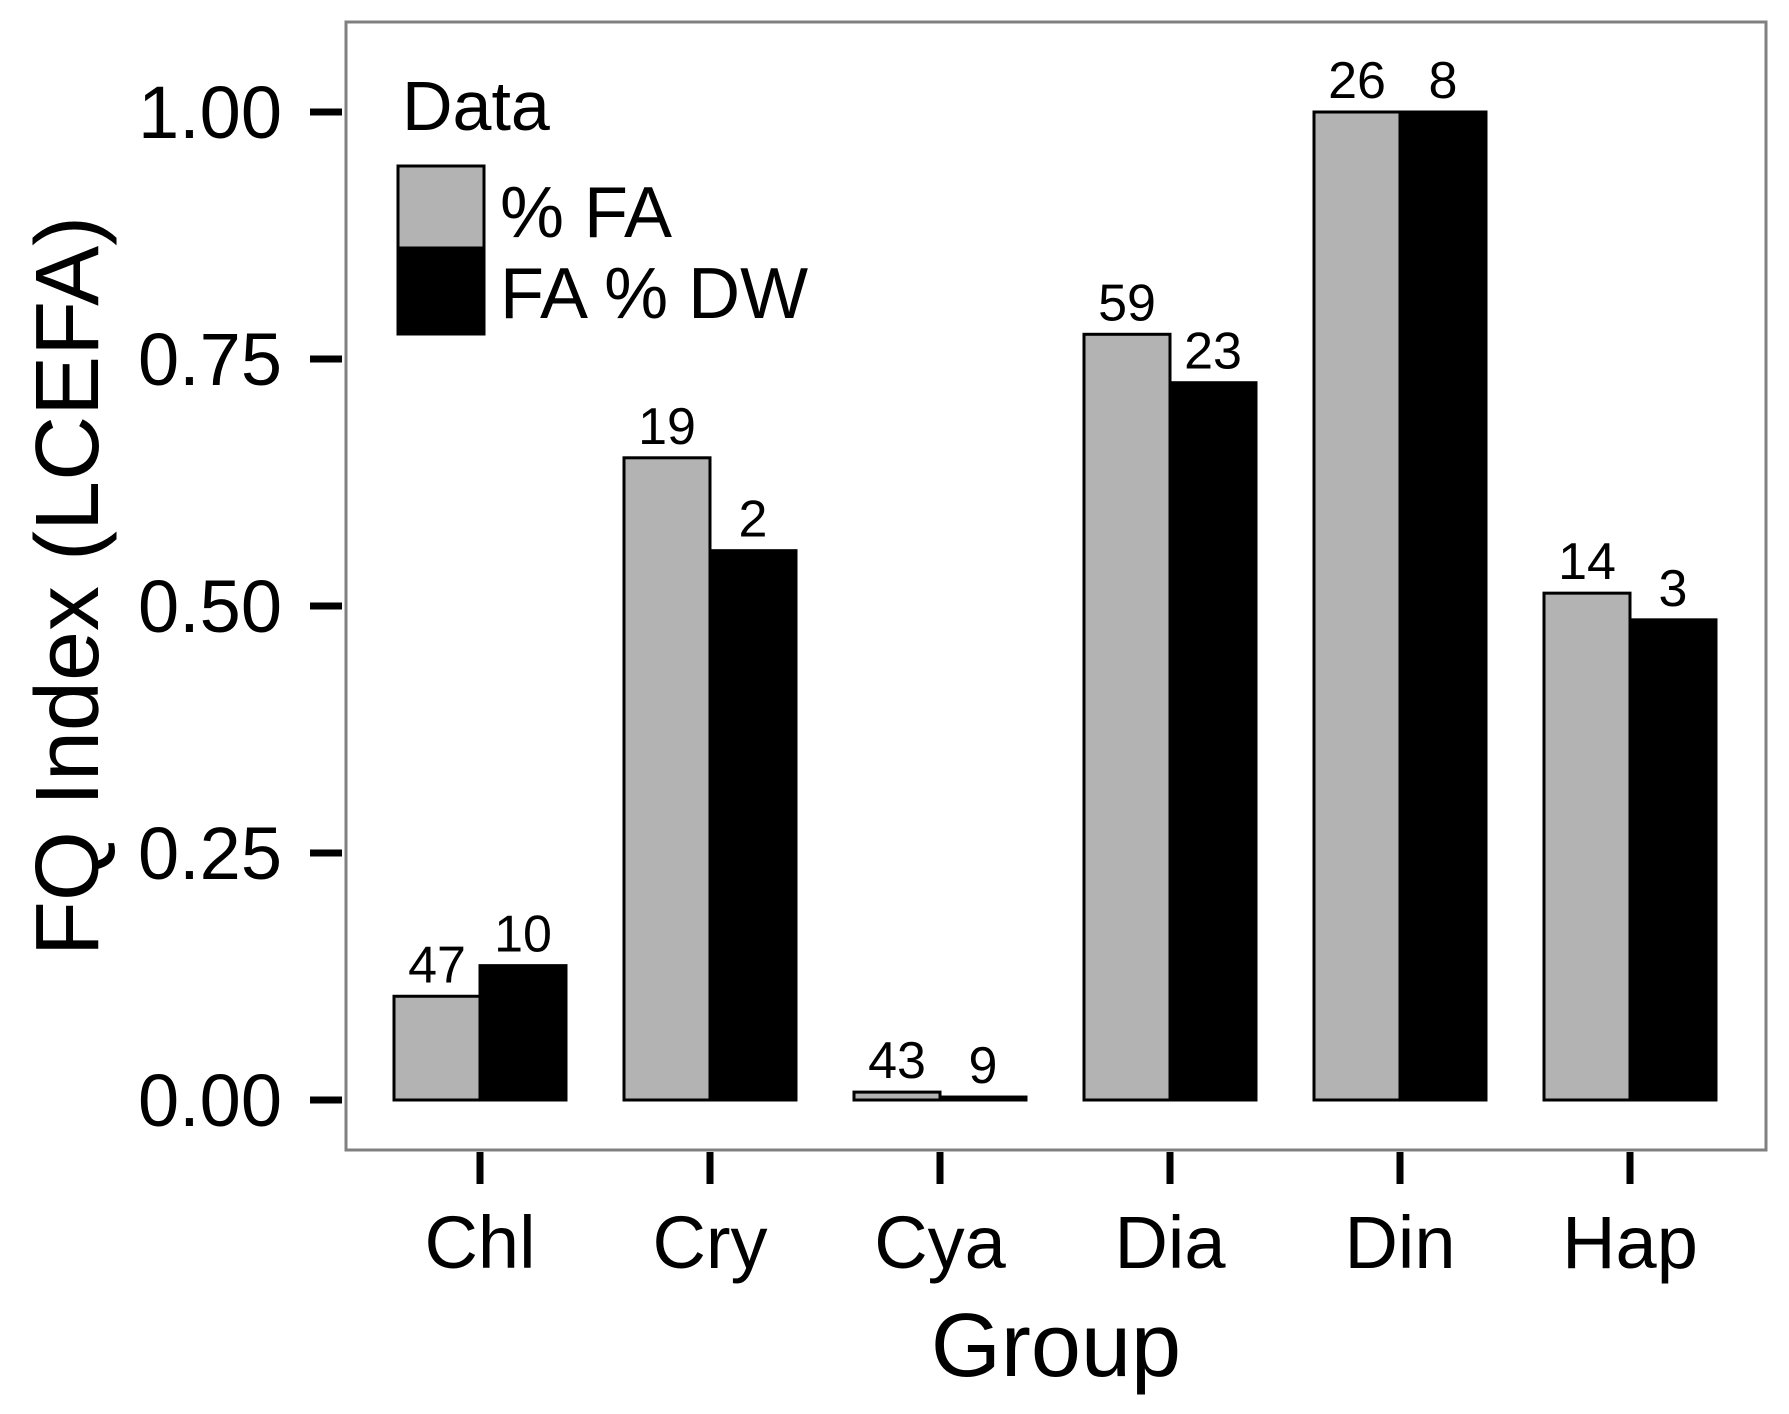 Image resolution: width=1789 pixels, height=1414 pixels. I want to click on x-tick-label-cya: Cya, so click(940, 1242).